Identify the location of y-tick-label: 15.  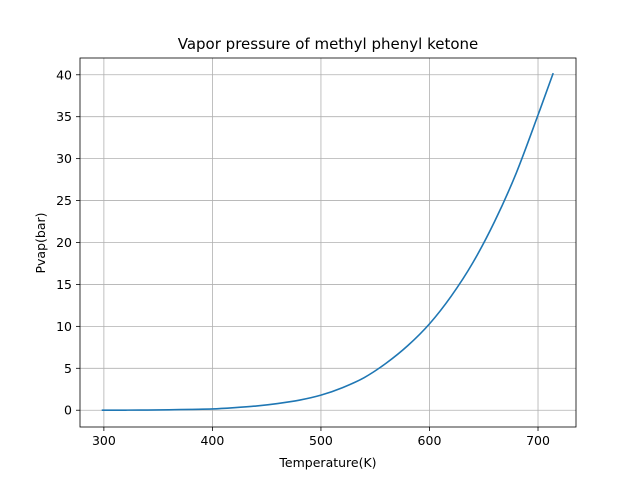
(64, 284).